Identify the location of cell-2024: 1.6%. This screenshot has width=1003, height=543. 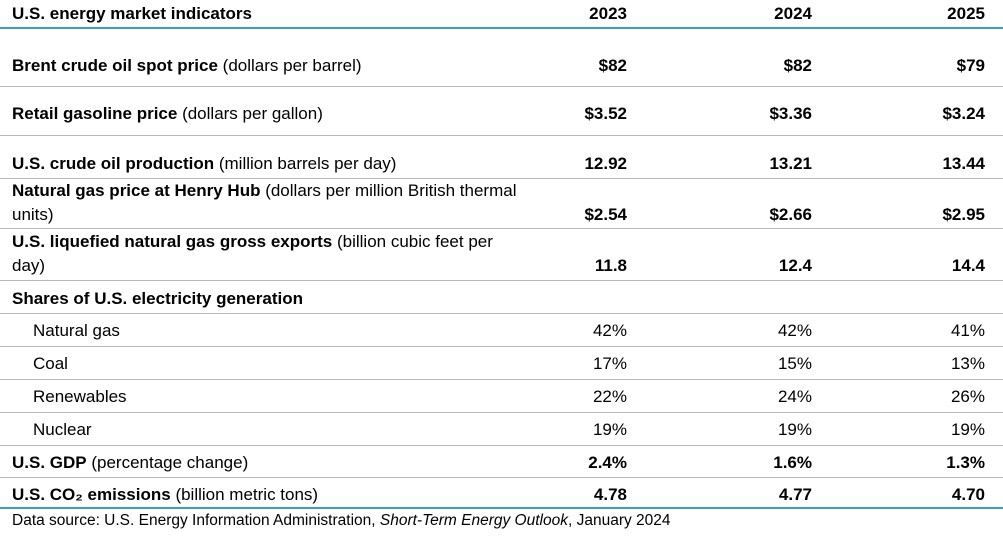
(792, 462).